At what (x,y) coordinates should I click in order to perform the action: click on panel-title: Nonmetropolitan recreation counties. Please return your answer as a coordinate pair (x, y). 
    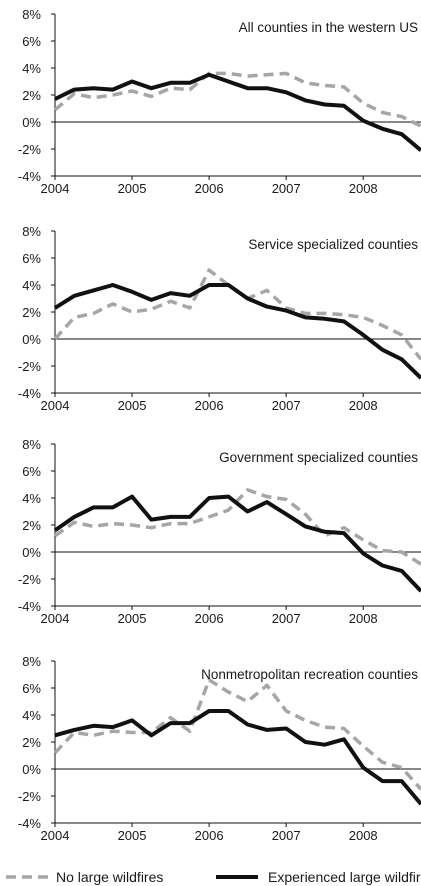
    Looking at the image, I should click on (309, 674).